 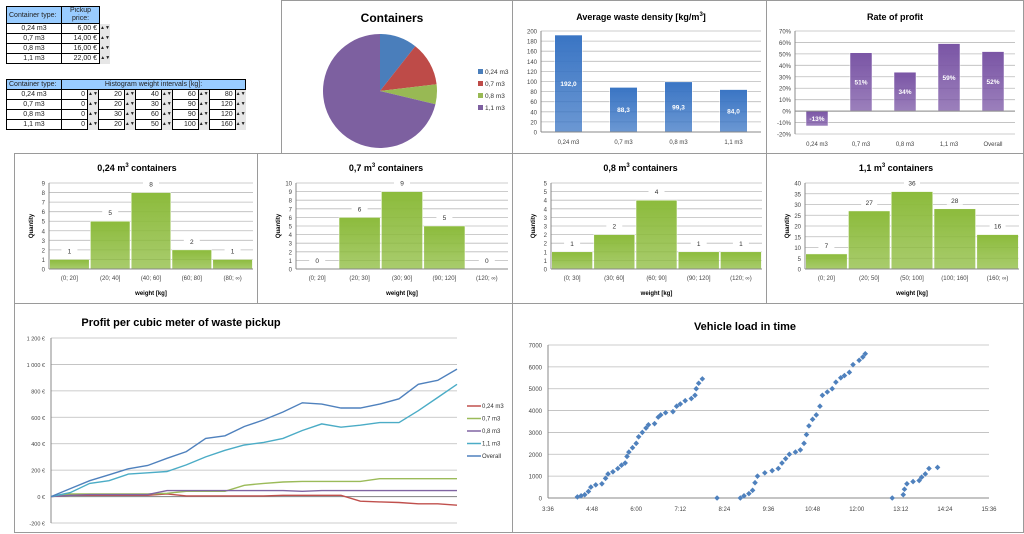 What do you see at coordinates (800, 260) in the screenshot?
I see `y-tick-label: 5` at bounding box center [800, 260].